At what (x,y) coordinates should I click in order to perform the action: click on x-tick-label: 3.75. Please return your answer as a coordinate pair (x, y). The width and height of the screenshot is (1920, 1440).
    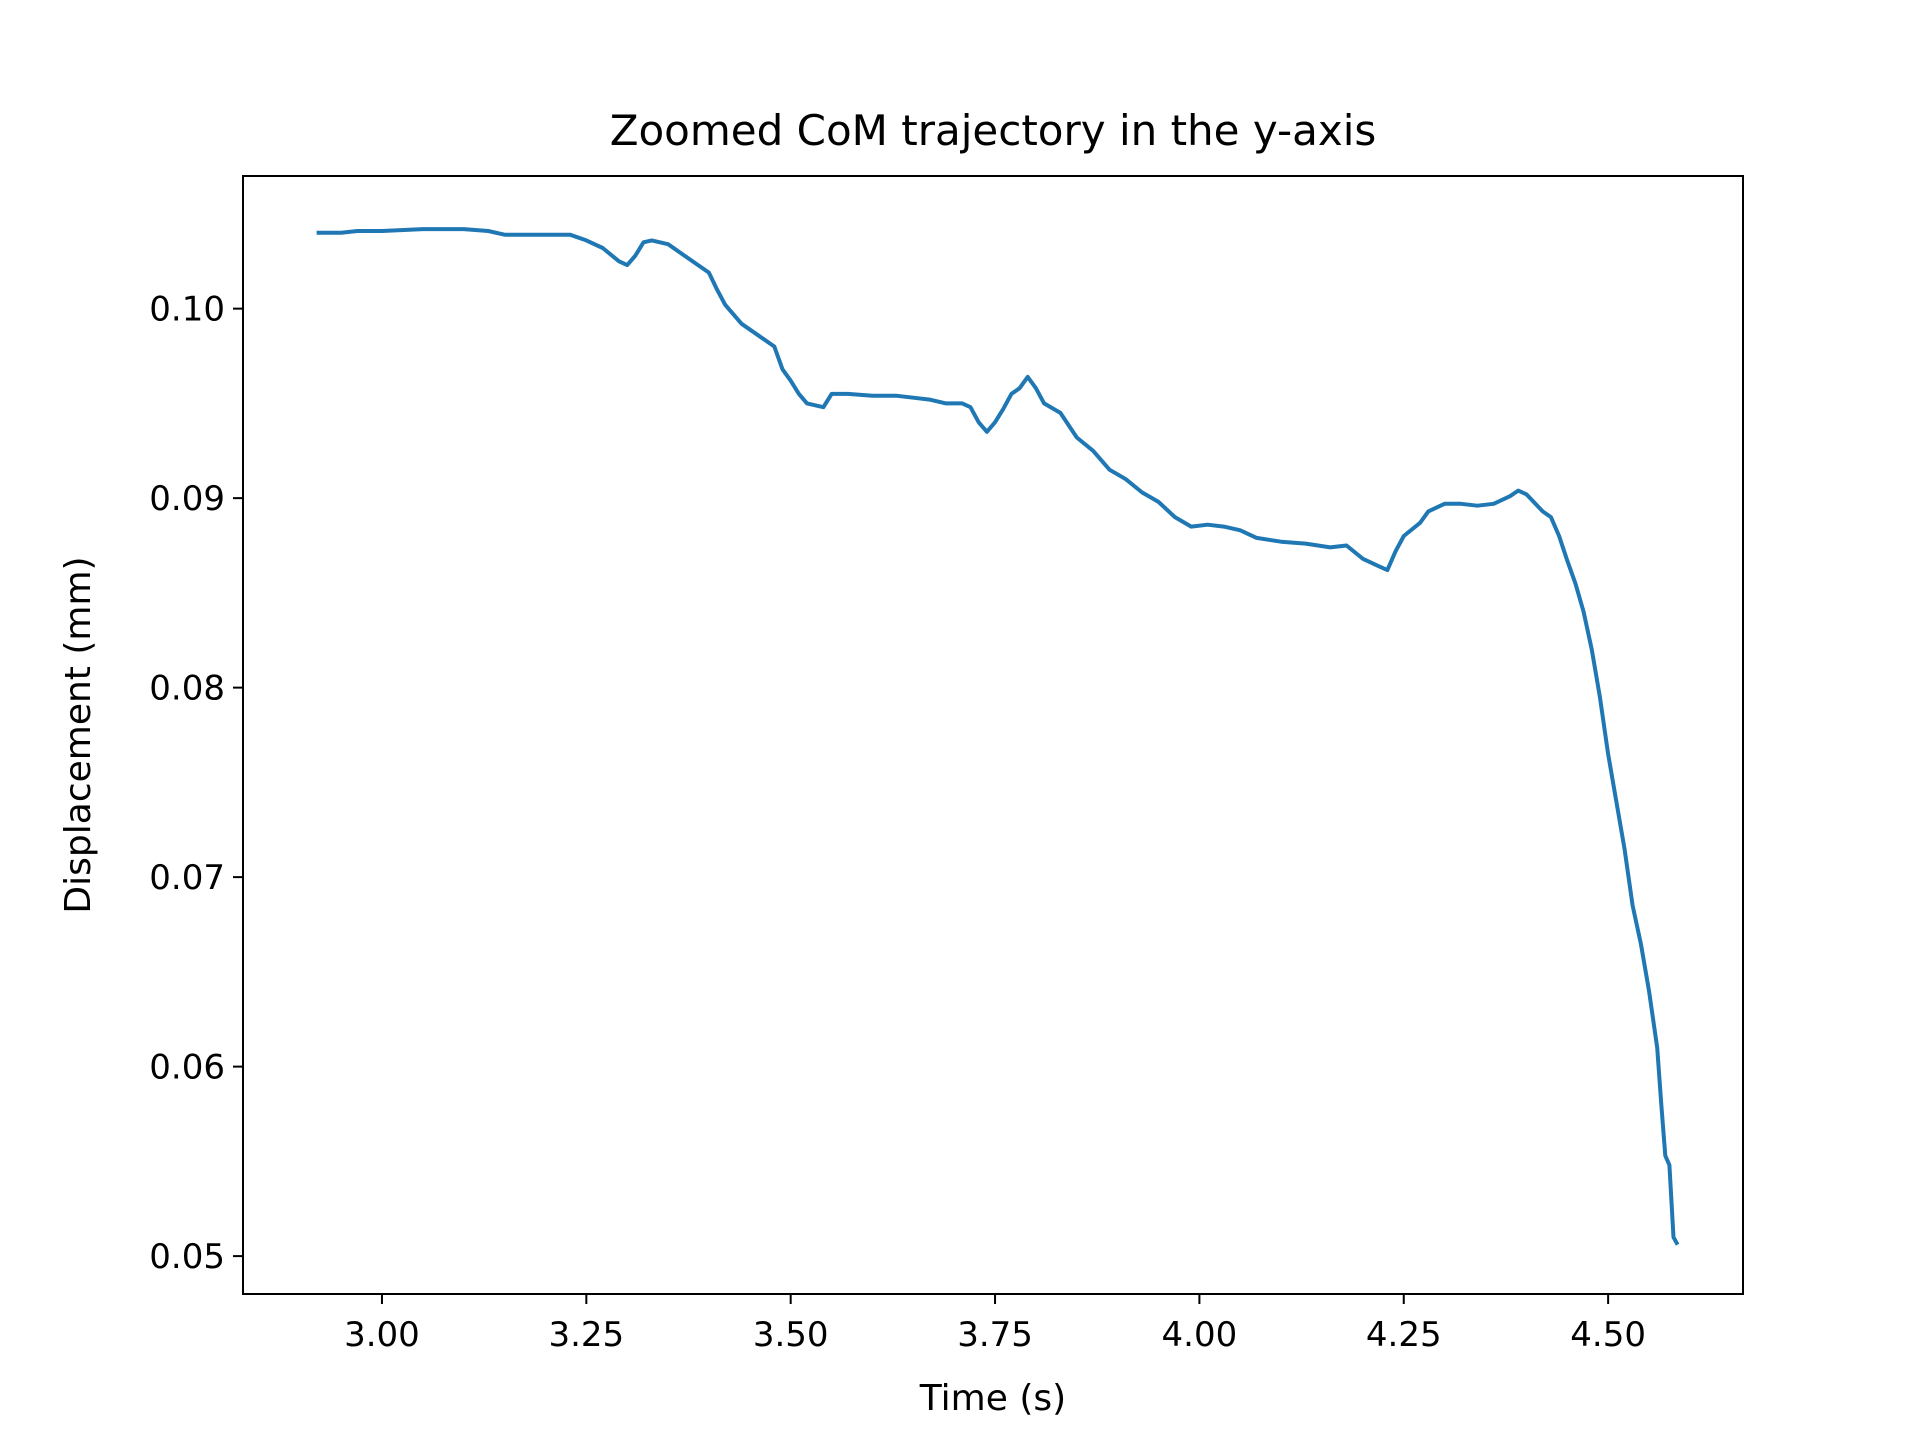
    Looking at the image, I should click on (995, 1335).